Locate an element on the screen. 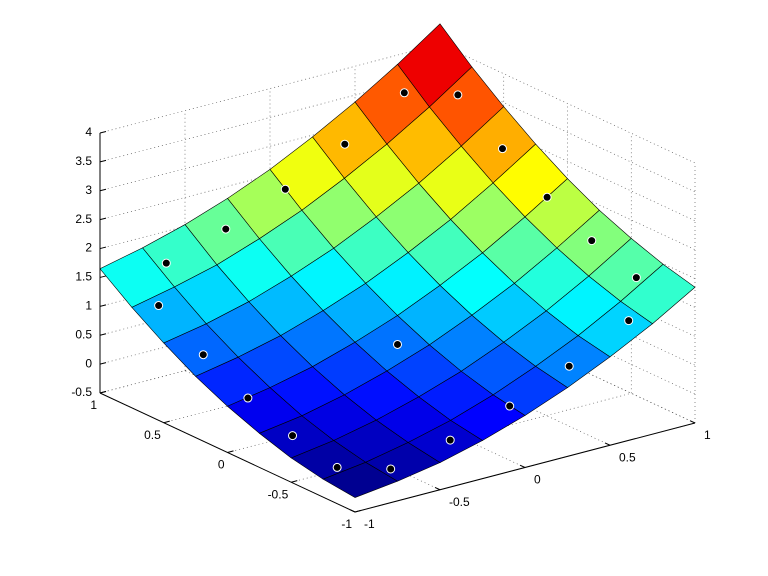 Image resolution: width=768 pixels, height=576 pixels. z-tick-label: 0.5 is located at coordinates (83, 334).